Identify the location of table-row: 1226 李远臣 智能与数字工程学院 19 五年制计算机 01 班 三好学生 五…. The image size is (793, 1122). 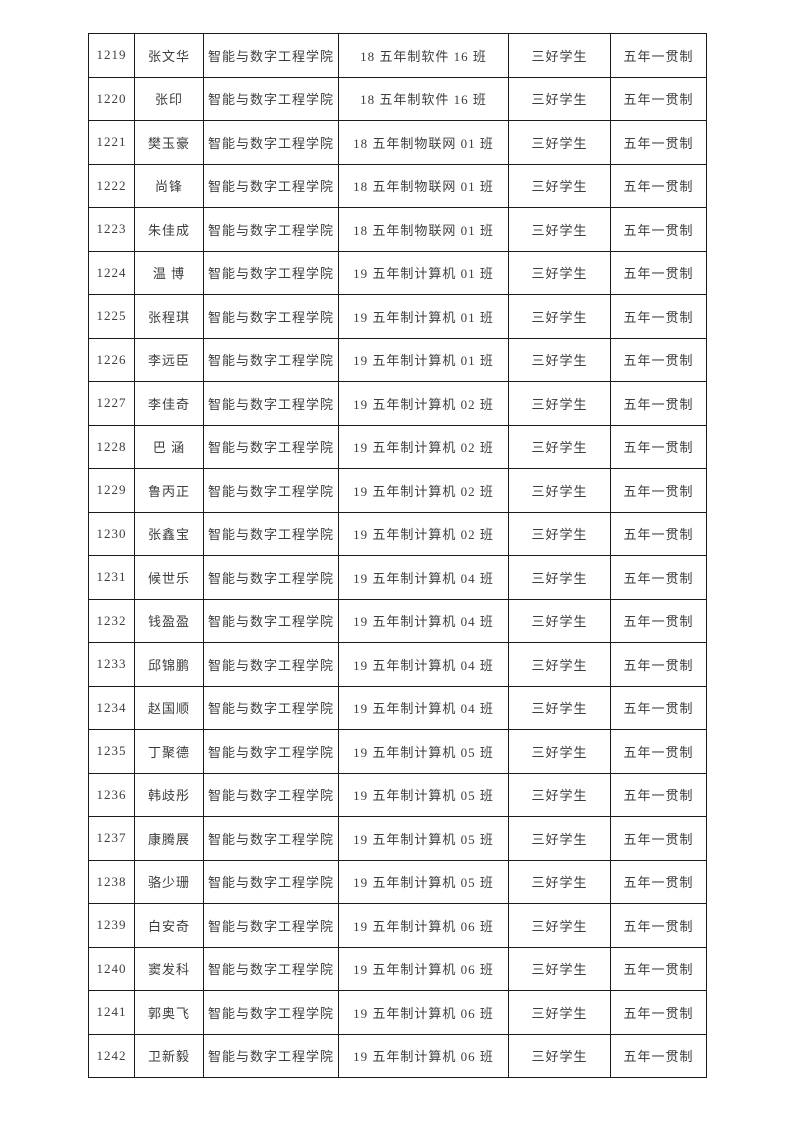
(397, 359).